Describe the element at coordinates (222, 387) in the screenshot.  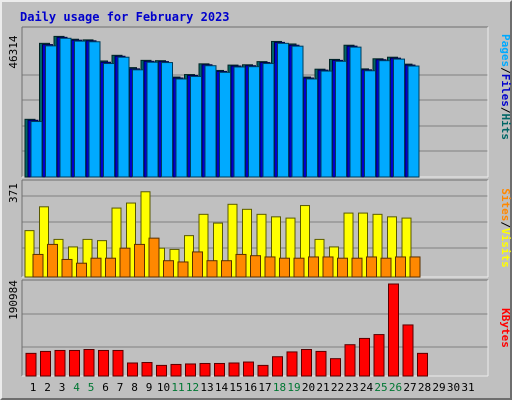
I see `x-tick-label: 14` at that location.